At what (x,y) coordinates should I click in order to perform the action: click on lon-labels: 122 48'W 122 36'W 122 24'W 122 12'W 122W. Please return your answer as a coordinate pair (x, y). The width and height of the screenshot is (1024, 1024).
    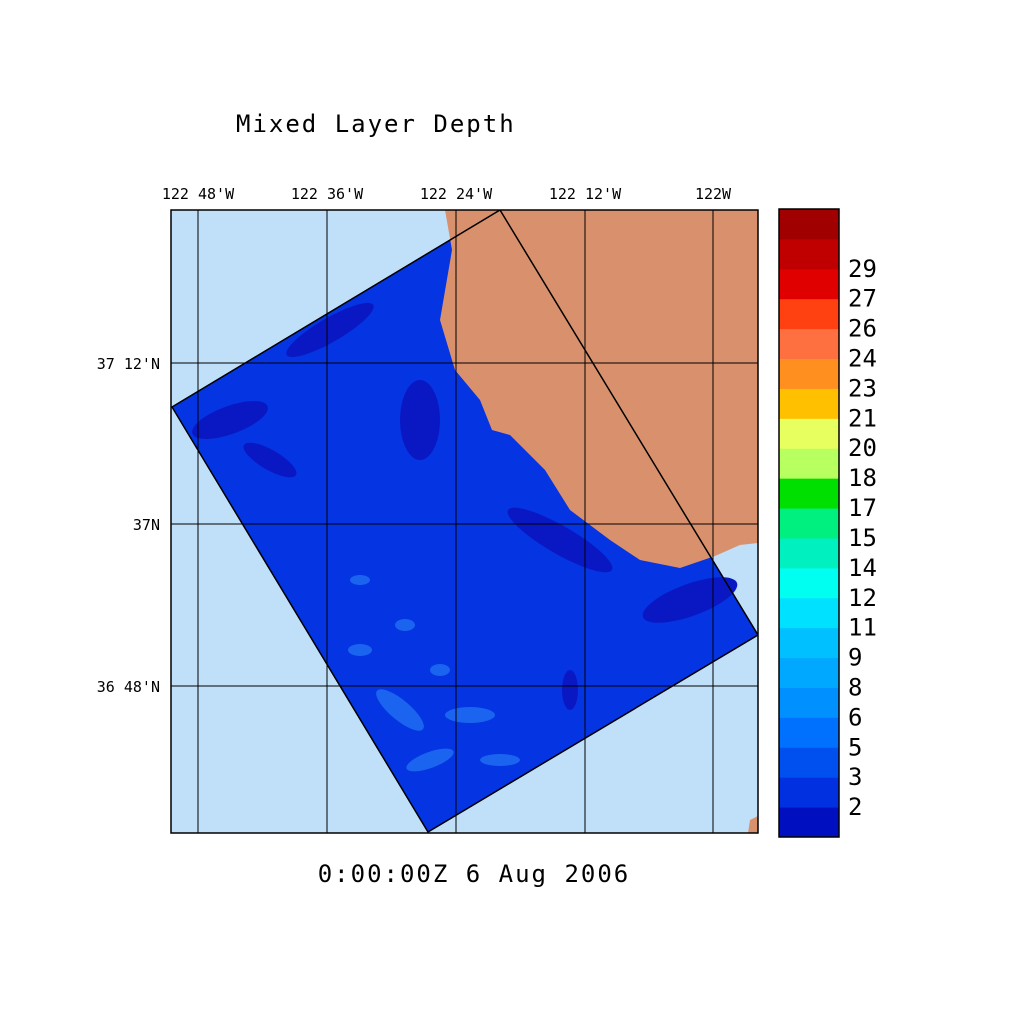
    Looking at the image, I should click on (447, 194).